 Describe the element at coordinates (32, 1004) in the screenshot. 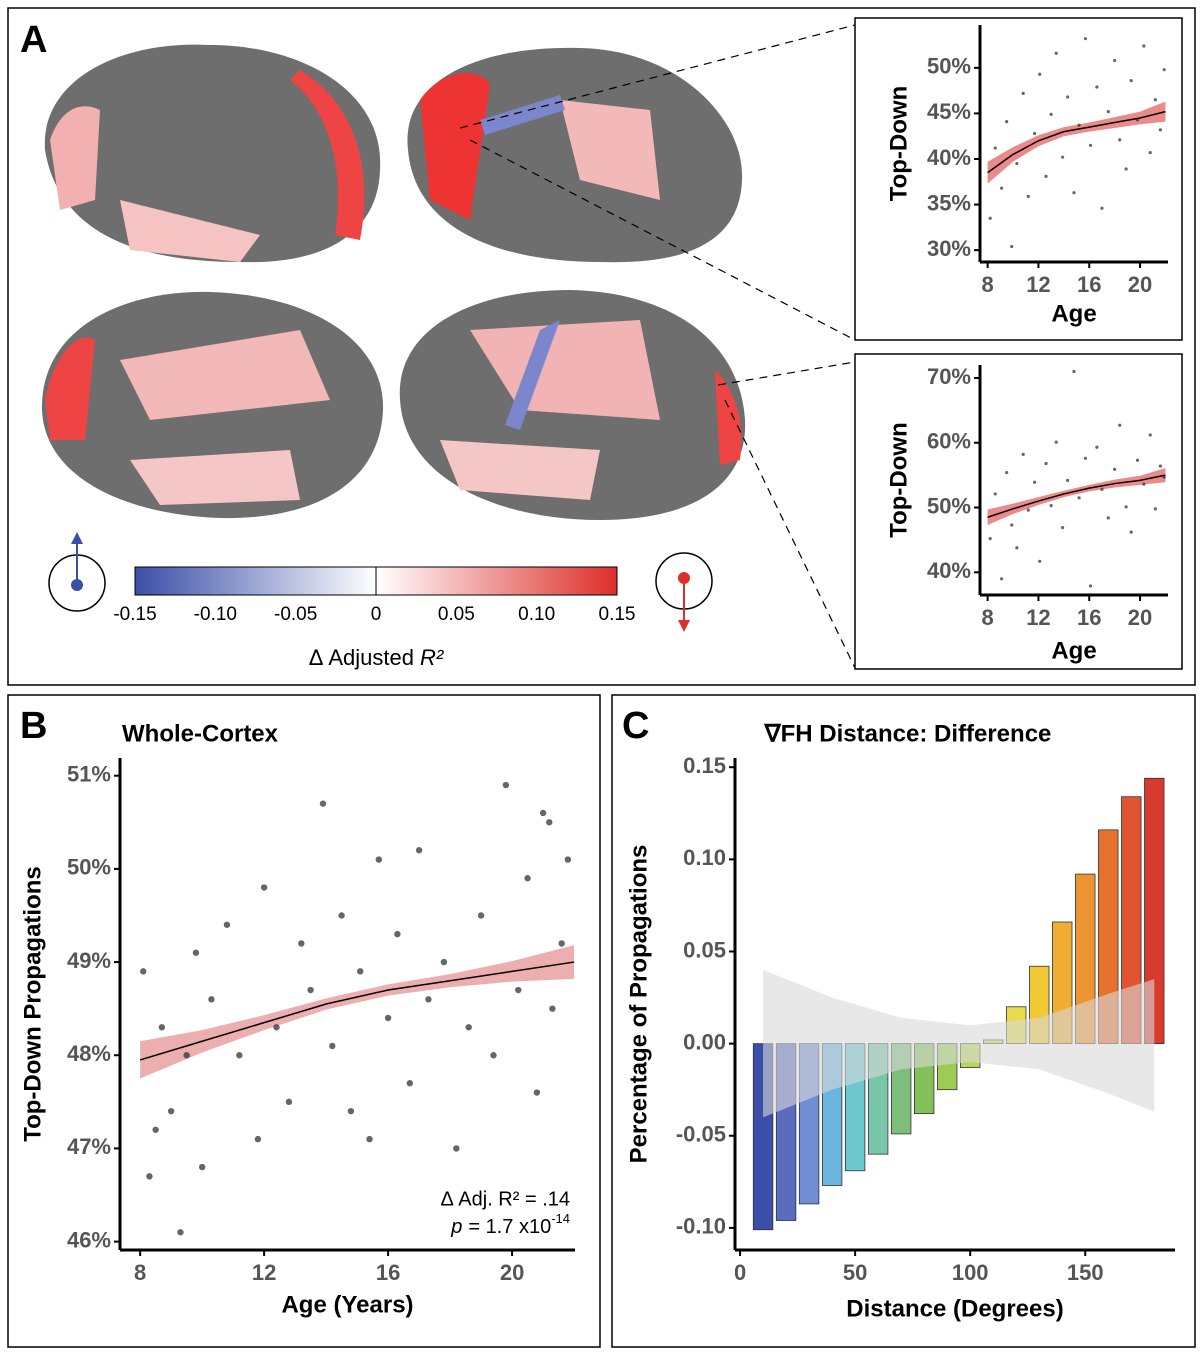

I see `y-axis-label: Top-Down Propagations` at that location.